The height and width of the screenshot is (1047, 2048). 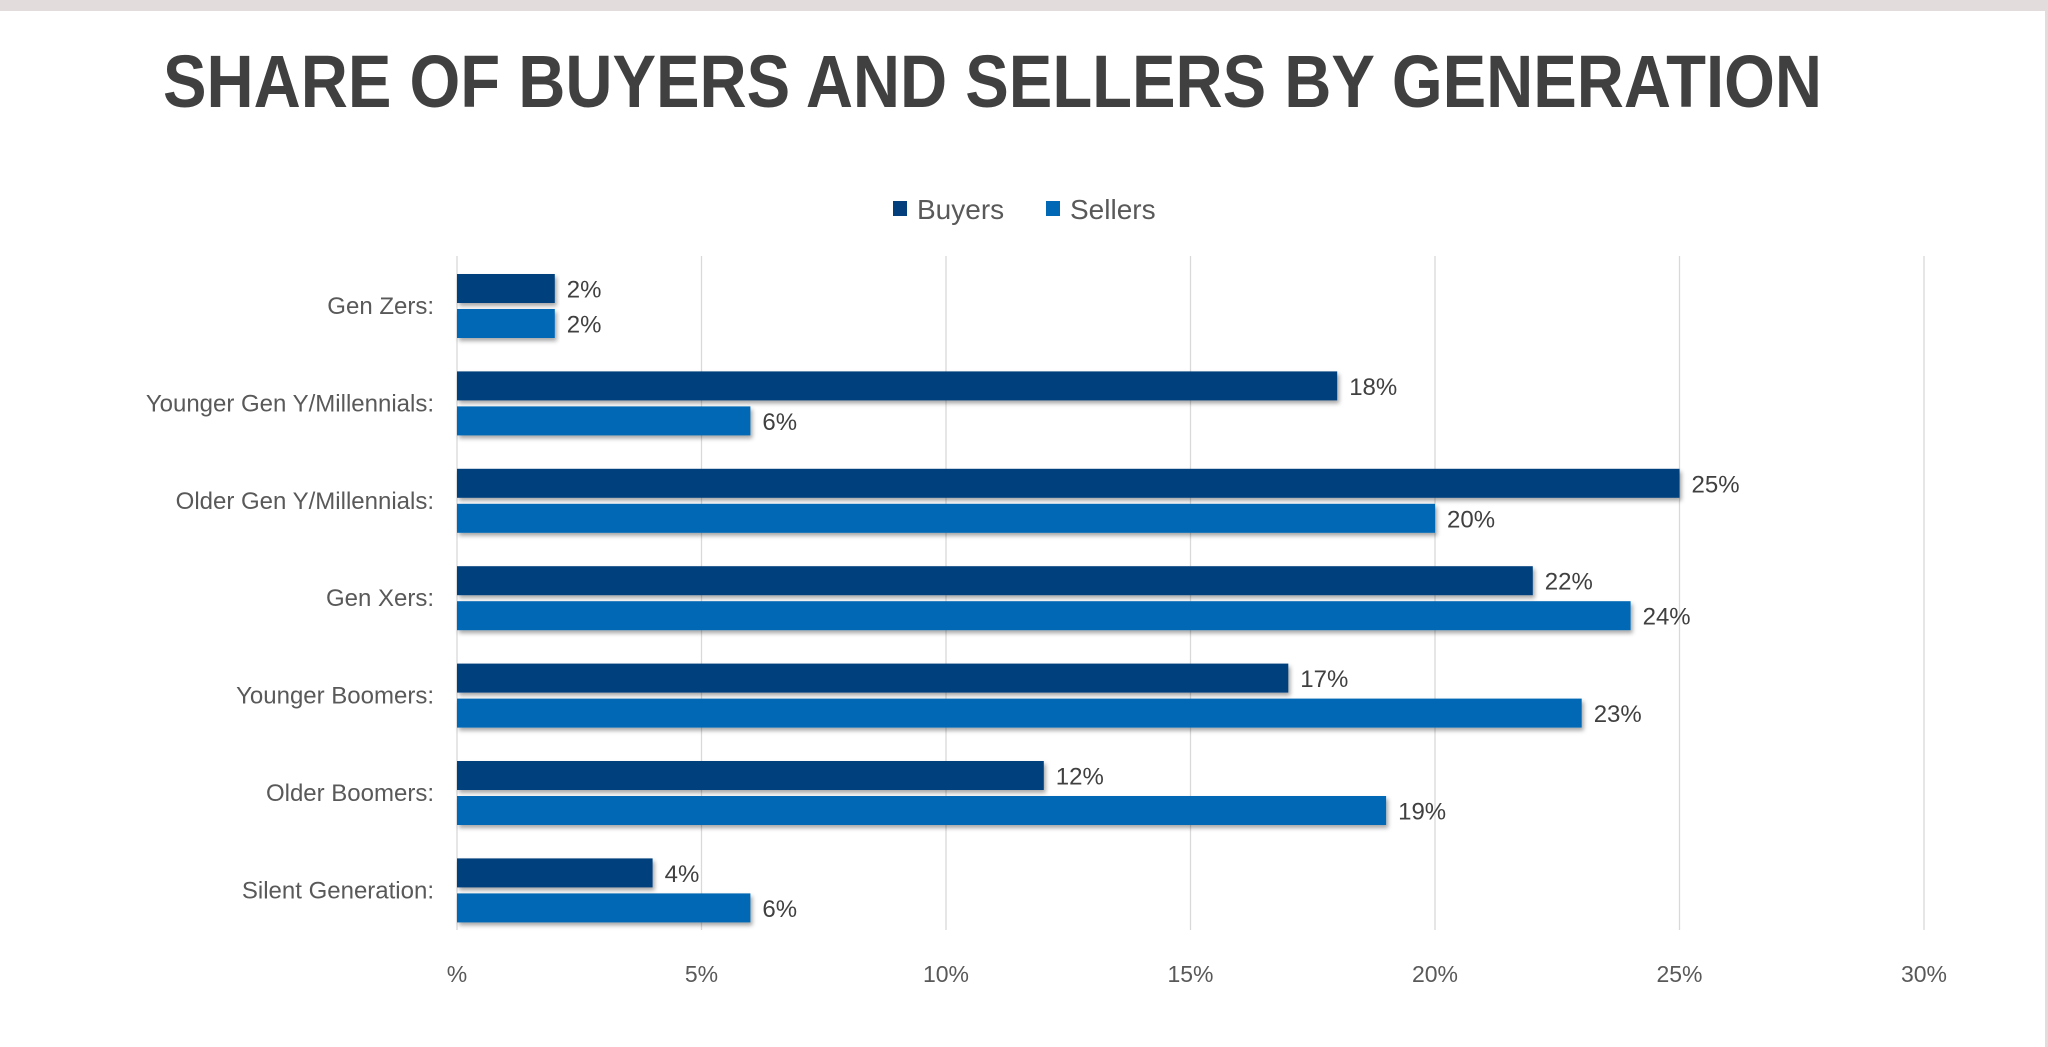 I want to click on x-tick-label: 30%, so click(x=1924, y=974).